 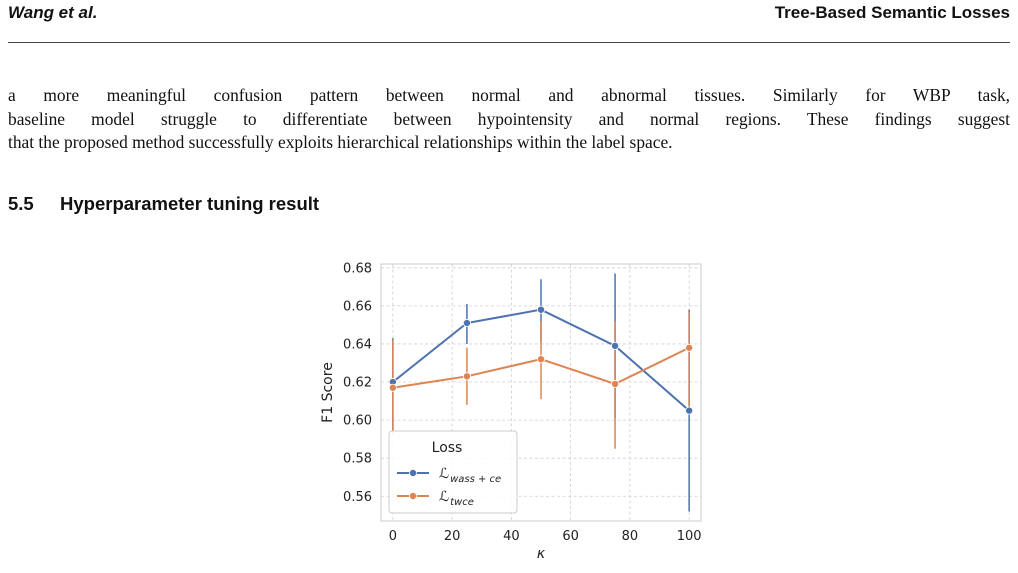 What do you see at coordinates (53, 12) in the screenshot?
I see `running-header-authors: Wang et al.` at bounding box center [53, 12].